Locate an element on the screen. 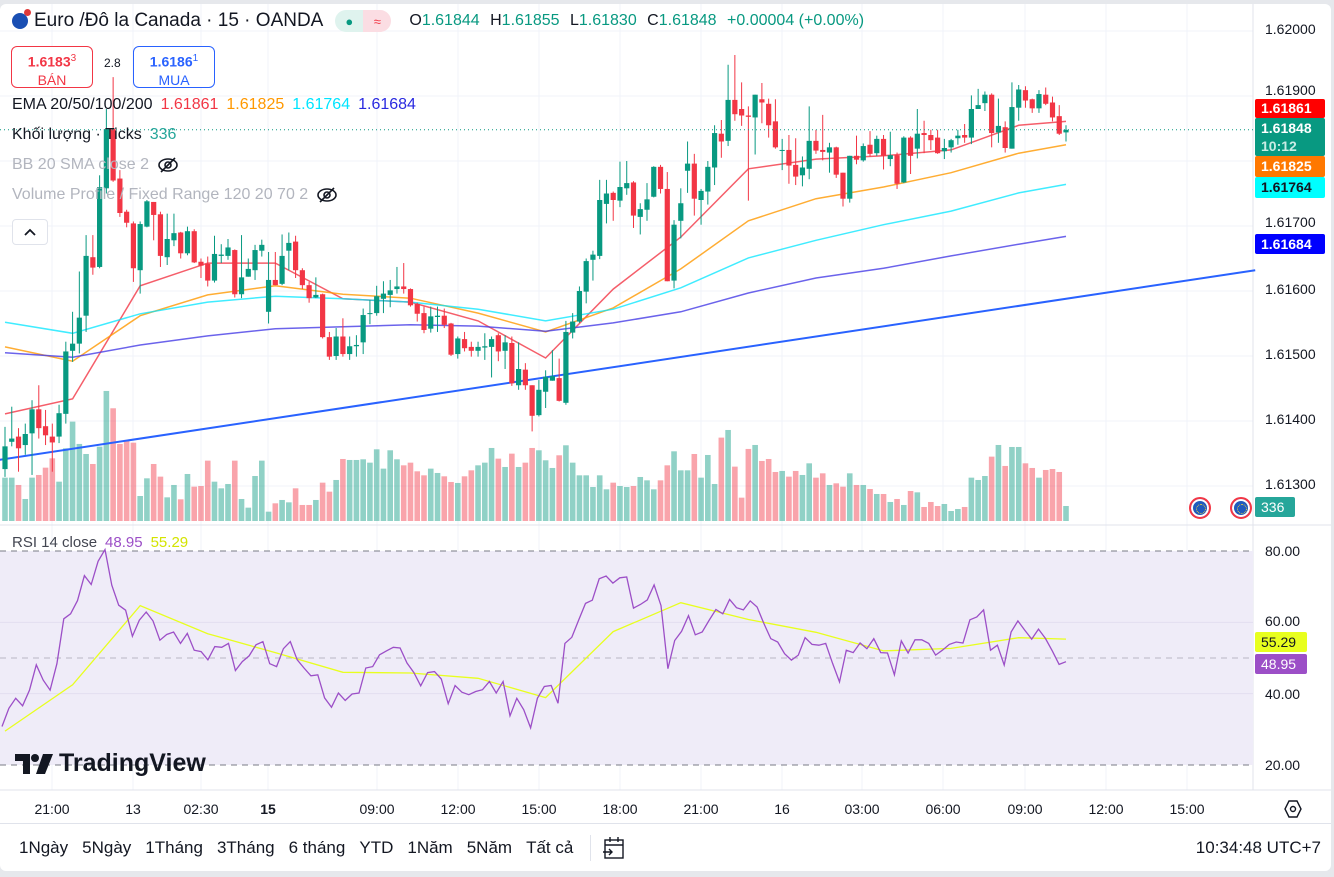 The width and height of the screenshot is (1334, 877). range-5-years: 5Năm is located at coordinates (489, 847).